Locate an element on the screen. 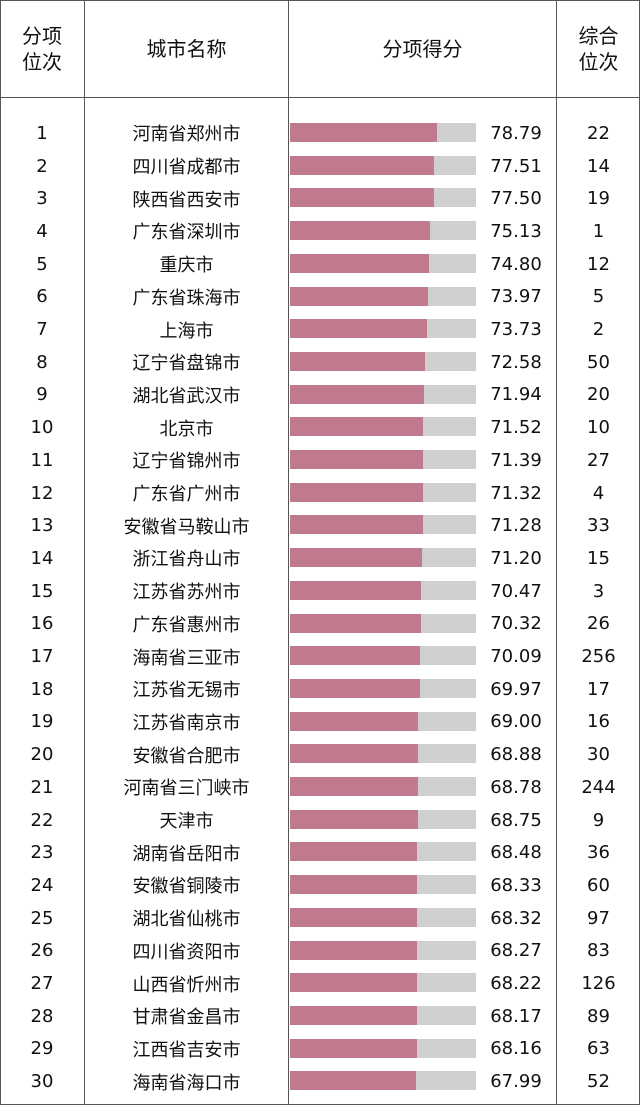 The image size is (640, 1105). total-rank-label: 50 is located at coordinates (598, 362).